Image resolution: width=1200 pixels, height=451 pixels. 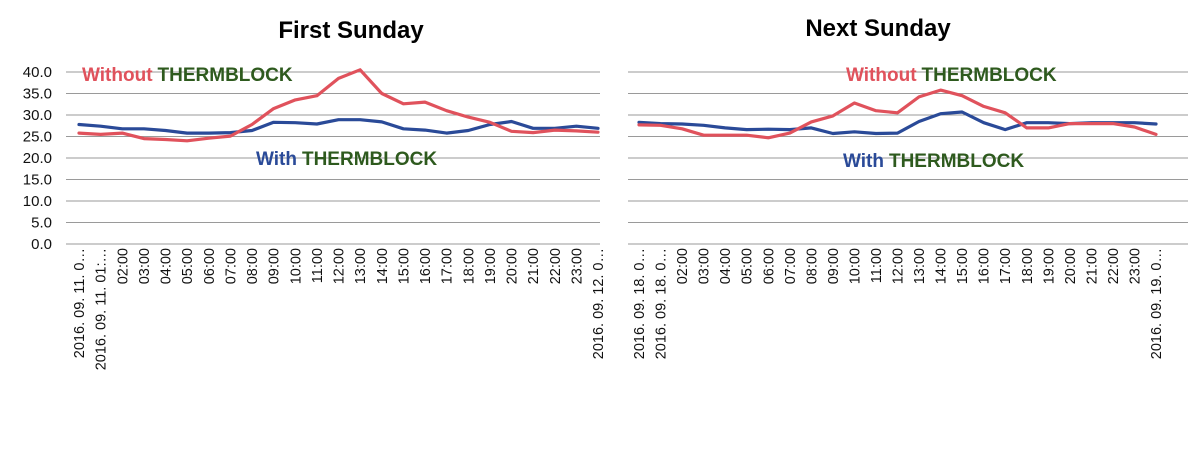 What do you see at coordinates (41, 244) in the screenshot?
I see `y-tick-label: 0.0` at bounding box center [41, 244].